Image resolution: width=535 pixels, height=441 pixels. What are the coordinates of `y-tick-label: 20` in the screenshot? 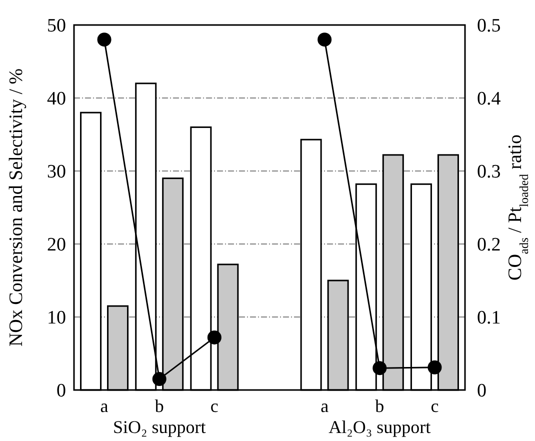 It's located at (56, 245).